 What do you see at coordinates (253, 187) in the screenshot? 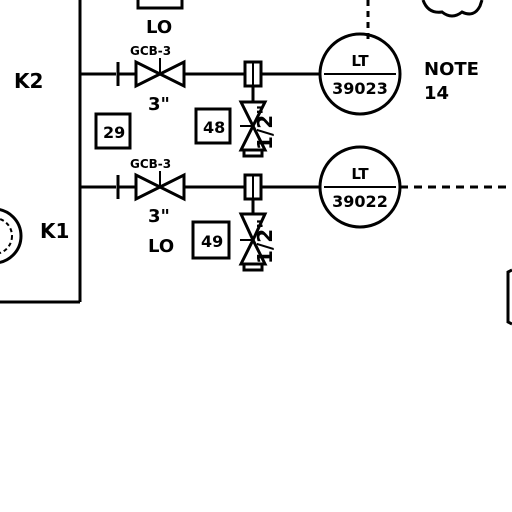
I see `lower-fitting` at bounding box center [253, 187].